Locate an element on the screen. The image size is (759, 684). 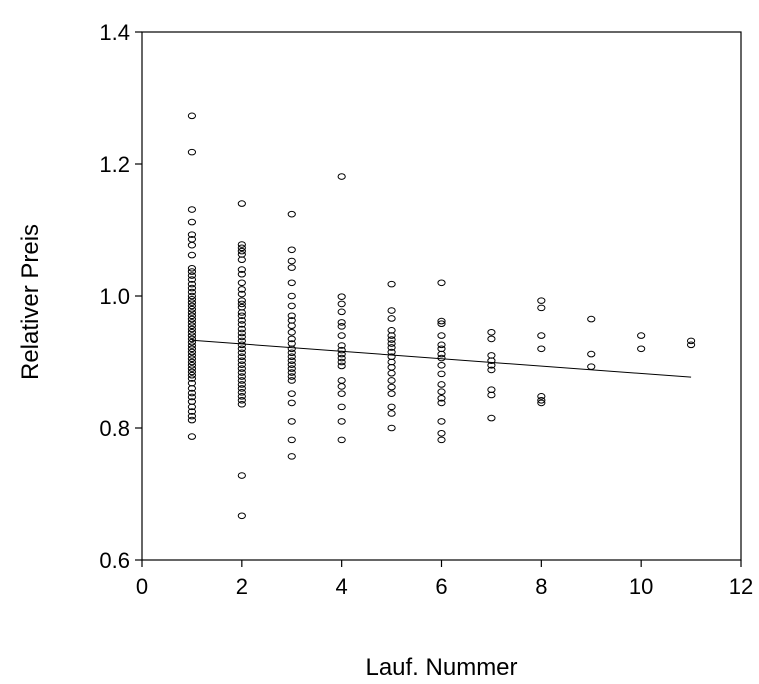
y-tick-label: 1.2 is located at coordinates (114, 164).